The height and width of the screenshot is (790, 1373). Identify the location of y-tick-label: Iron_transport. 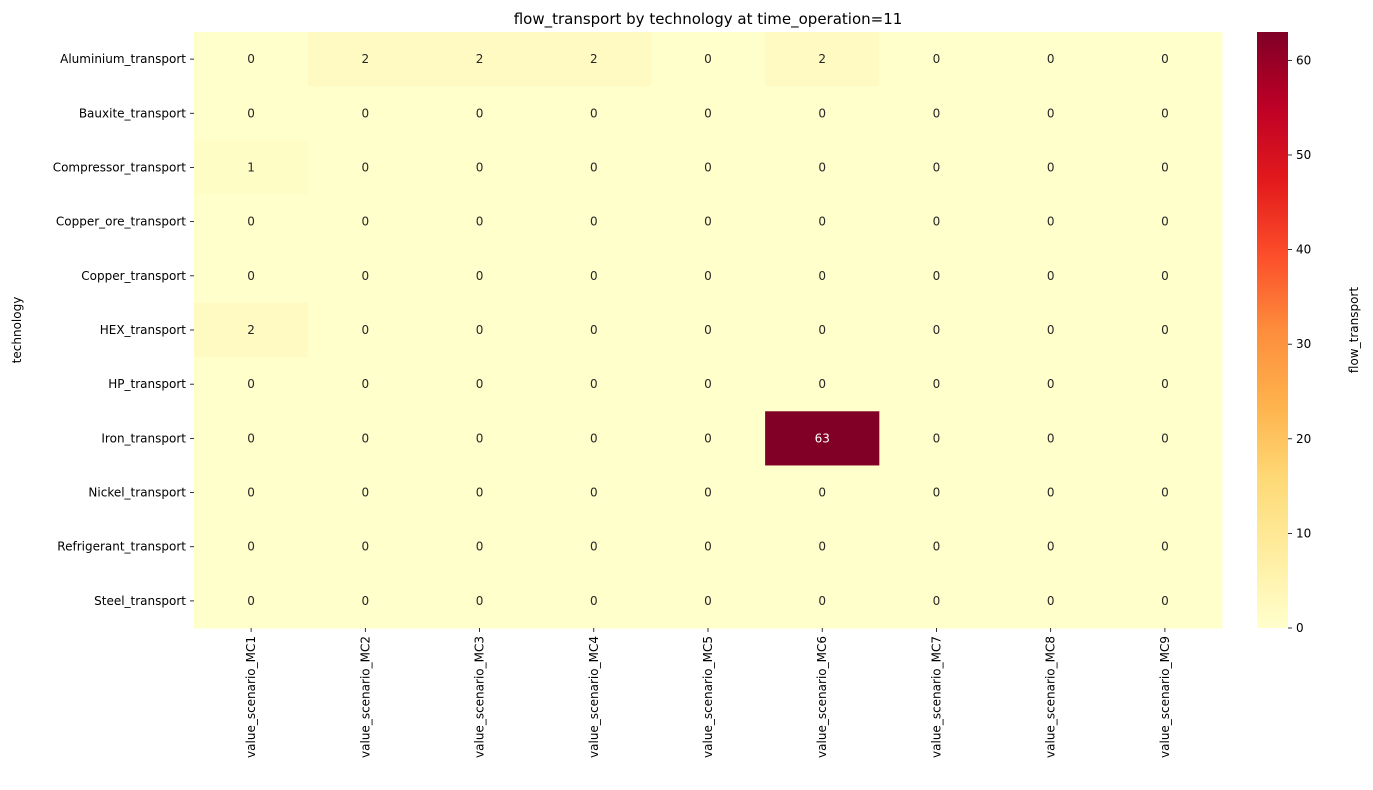
(143, 438).